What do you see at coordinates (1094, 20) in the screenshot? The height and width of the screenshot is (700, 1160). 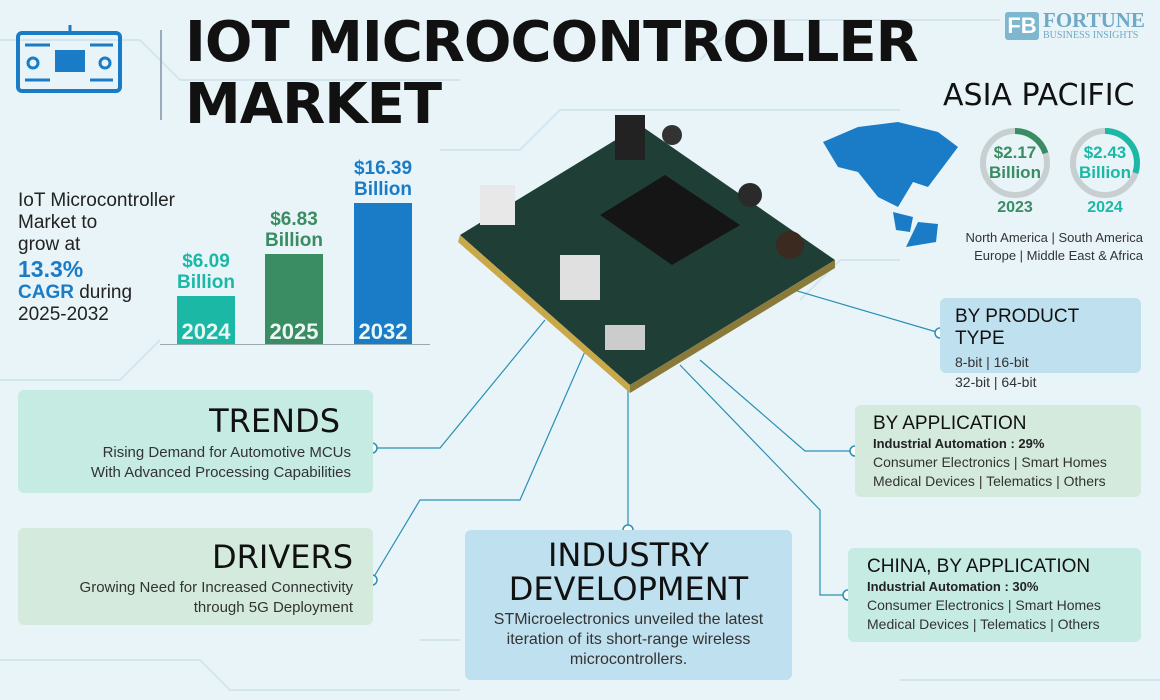 I see `logo-word: FORTUNE` at bounding box center [1094, 20].